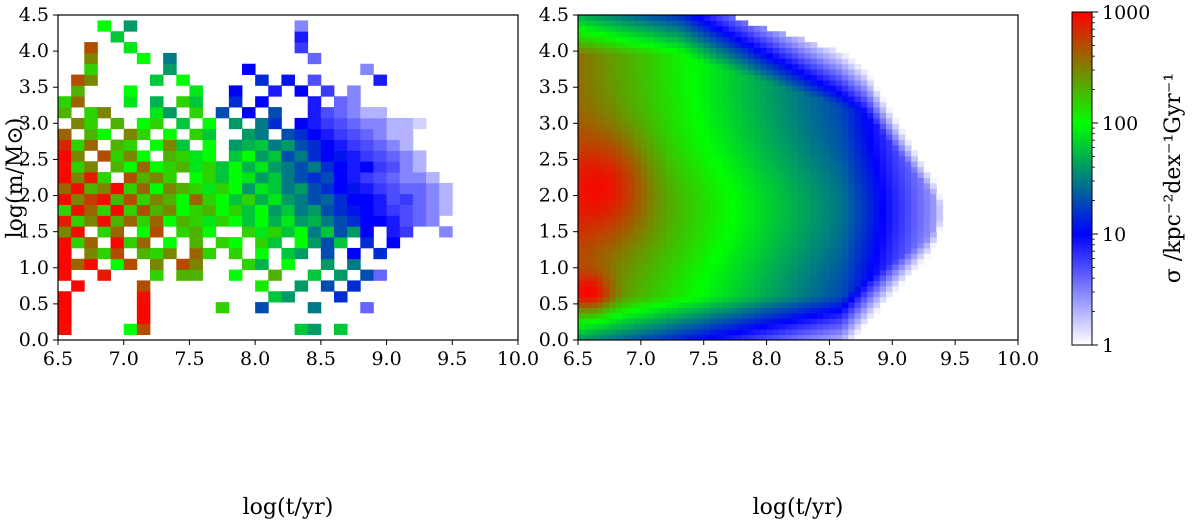 The image size is (1200, 527). What do you see at coordinates (518, 359) in the screenshot?
I see `left-x-tick-label: 10.0` at bounding box center [518, 359].